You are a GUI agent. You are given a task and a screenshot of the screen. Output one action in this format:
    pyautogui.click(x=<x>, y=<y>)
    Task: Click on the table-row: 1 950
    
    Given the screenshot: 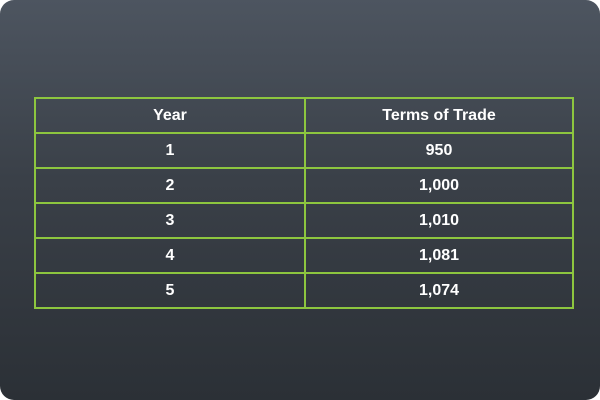 What is the action you would take?
    pyautogui.click(x=304, y=150)
    